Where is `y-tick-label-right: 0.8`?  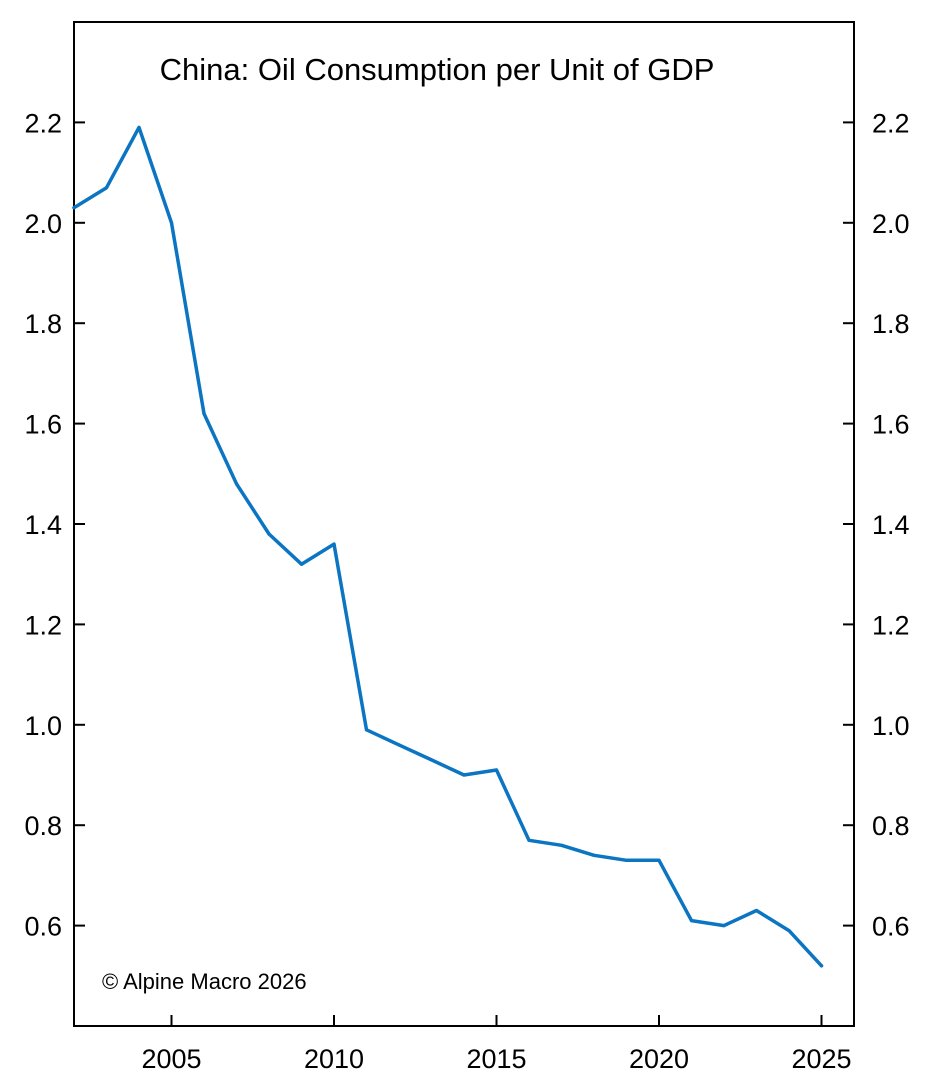
y-tick-label-right: 0.8 is located at coordinates (891, 826).